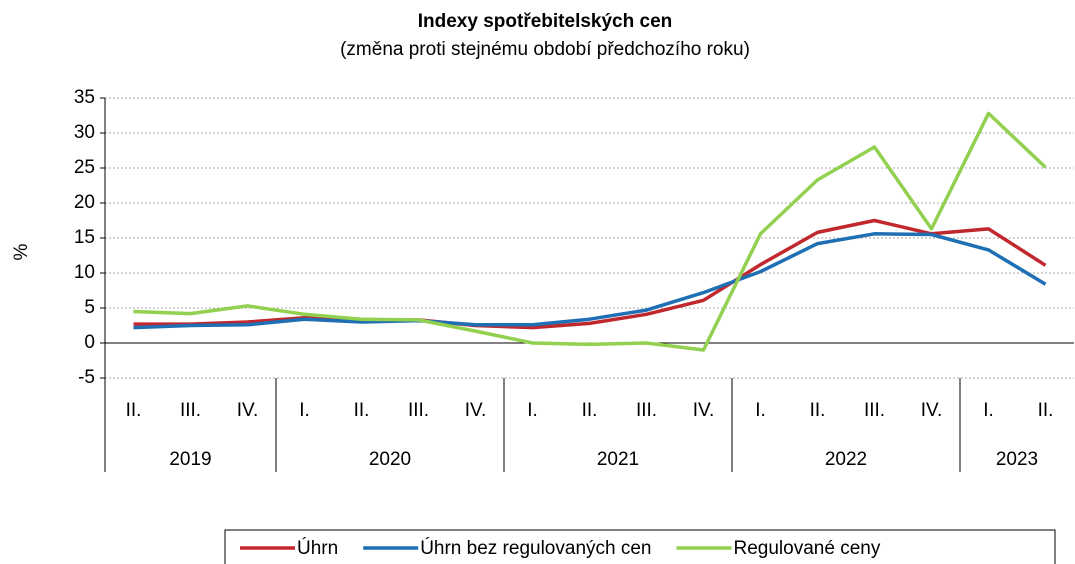  Describe the element at coordinates (618, 459) in the screenshot. I see `x-group-label: 2021` at that location.